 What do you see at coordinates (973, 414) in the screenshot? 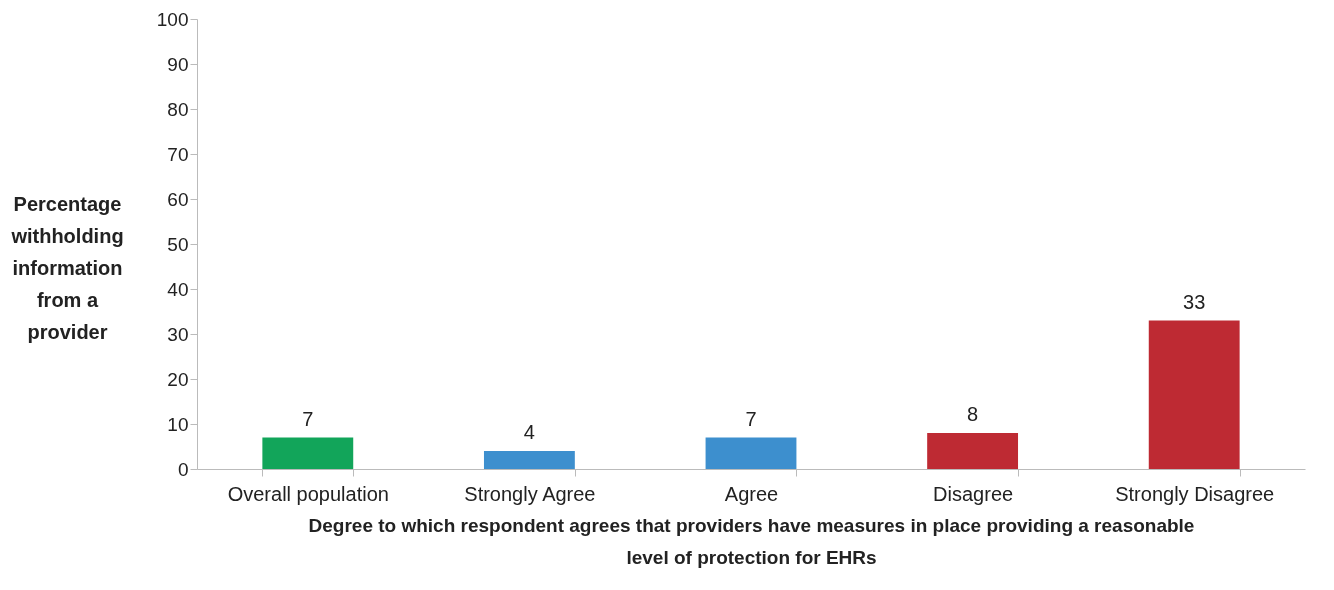
I see `data-label: 8` at bounding box center [973, 414].